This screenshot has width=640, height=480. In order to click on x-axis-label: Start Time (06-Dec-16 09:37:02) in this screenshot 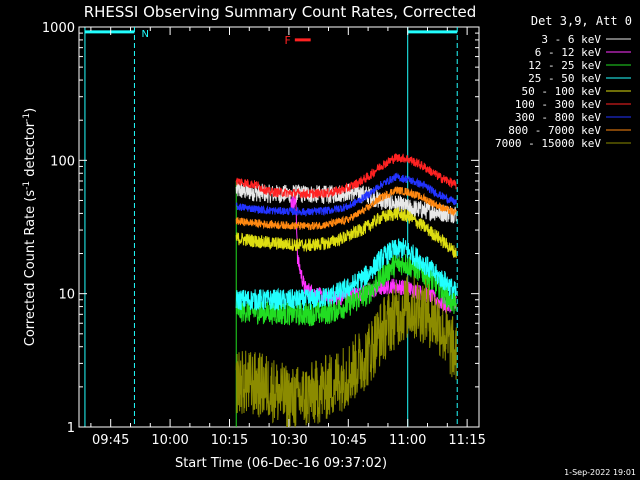, I will do `click(281, 463)`.